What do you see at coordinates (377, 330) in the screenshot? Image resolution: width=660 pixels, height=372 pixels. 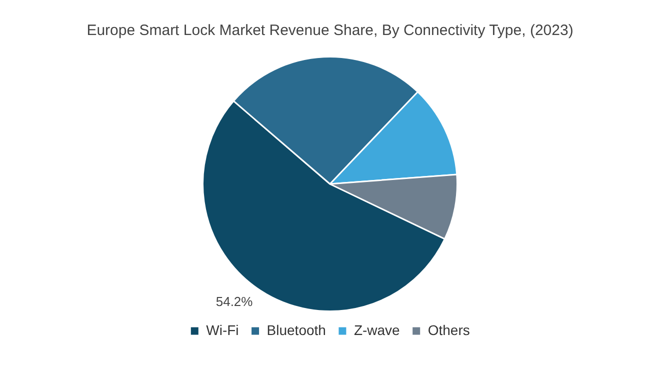 I see `legend-label: Z-wave` at bounding box center [377, 330].